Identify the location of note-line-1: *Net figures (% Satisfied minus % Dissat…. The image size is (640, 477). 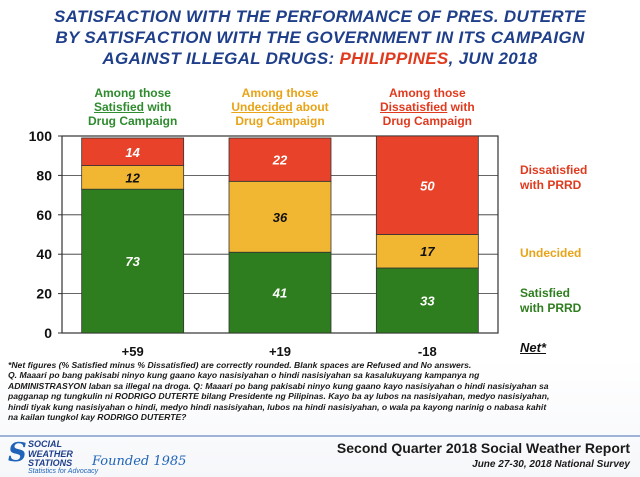
(240, 365).